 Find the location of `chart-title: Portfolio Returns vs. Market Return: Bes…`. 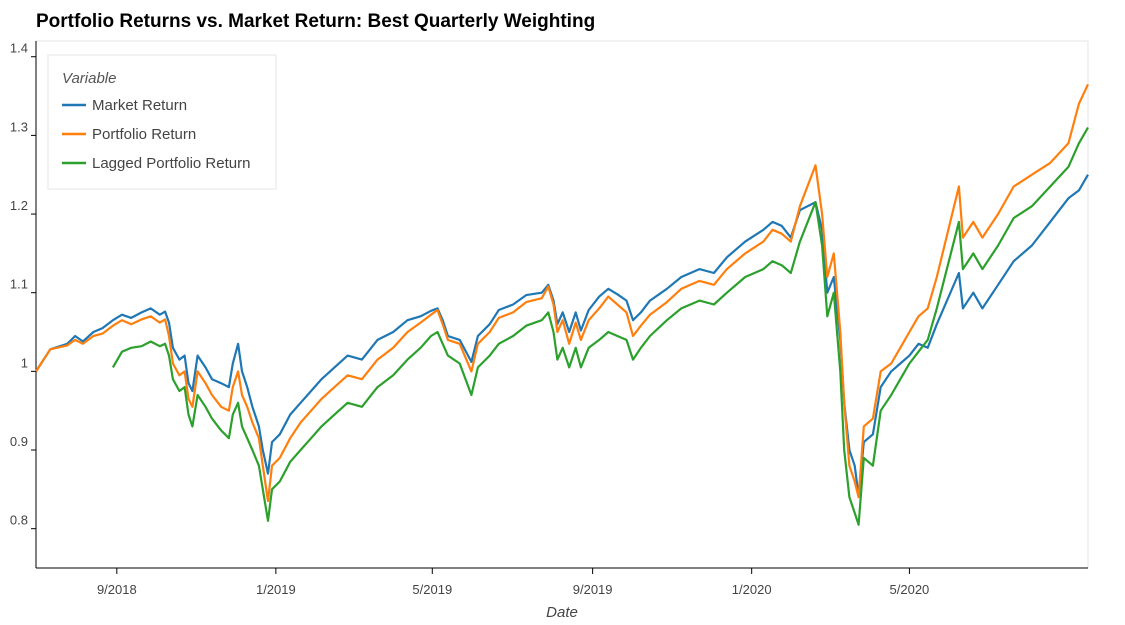

chart-title: Portfolio Returns vs. Market Return: Bes… is located at coordinates (316, 21).